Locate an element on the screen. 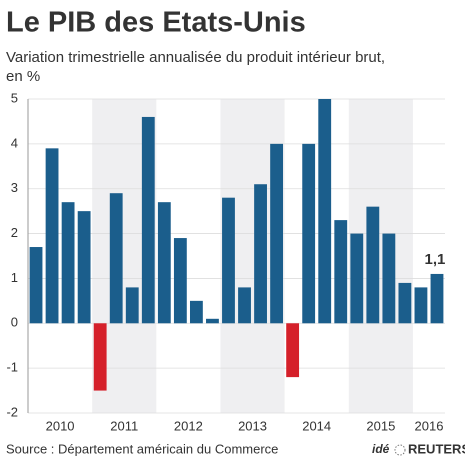 This screenshot has width=465, height=465. y-tick-label: 5 is located at coordinates (14, 97).